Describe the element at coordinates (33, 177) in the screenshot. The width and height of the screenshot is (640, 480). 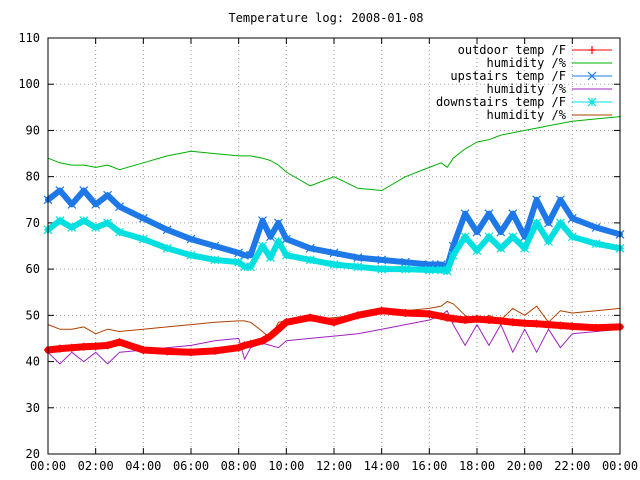
I see `y-tick-label: 80` at that location.